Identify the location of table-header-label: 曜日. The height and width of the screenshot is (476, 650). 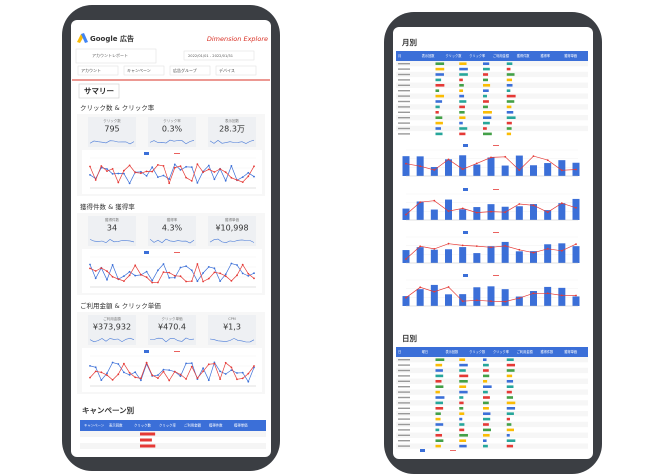
(425, 352).